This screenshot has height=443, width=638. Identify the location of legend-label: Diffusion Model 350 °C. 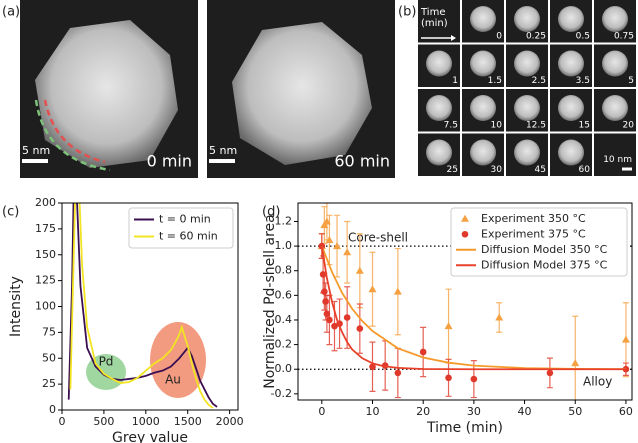
(544, 249).